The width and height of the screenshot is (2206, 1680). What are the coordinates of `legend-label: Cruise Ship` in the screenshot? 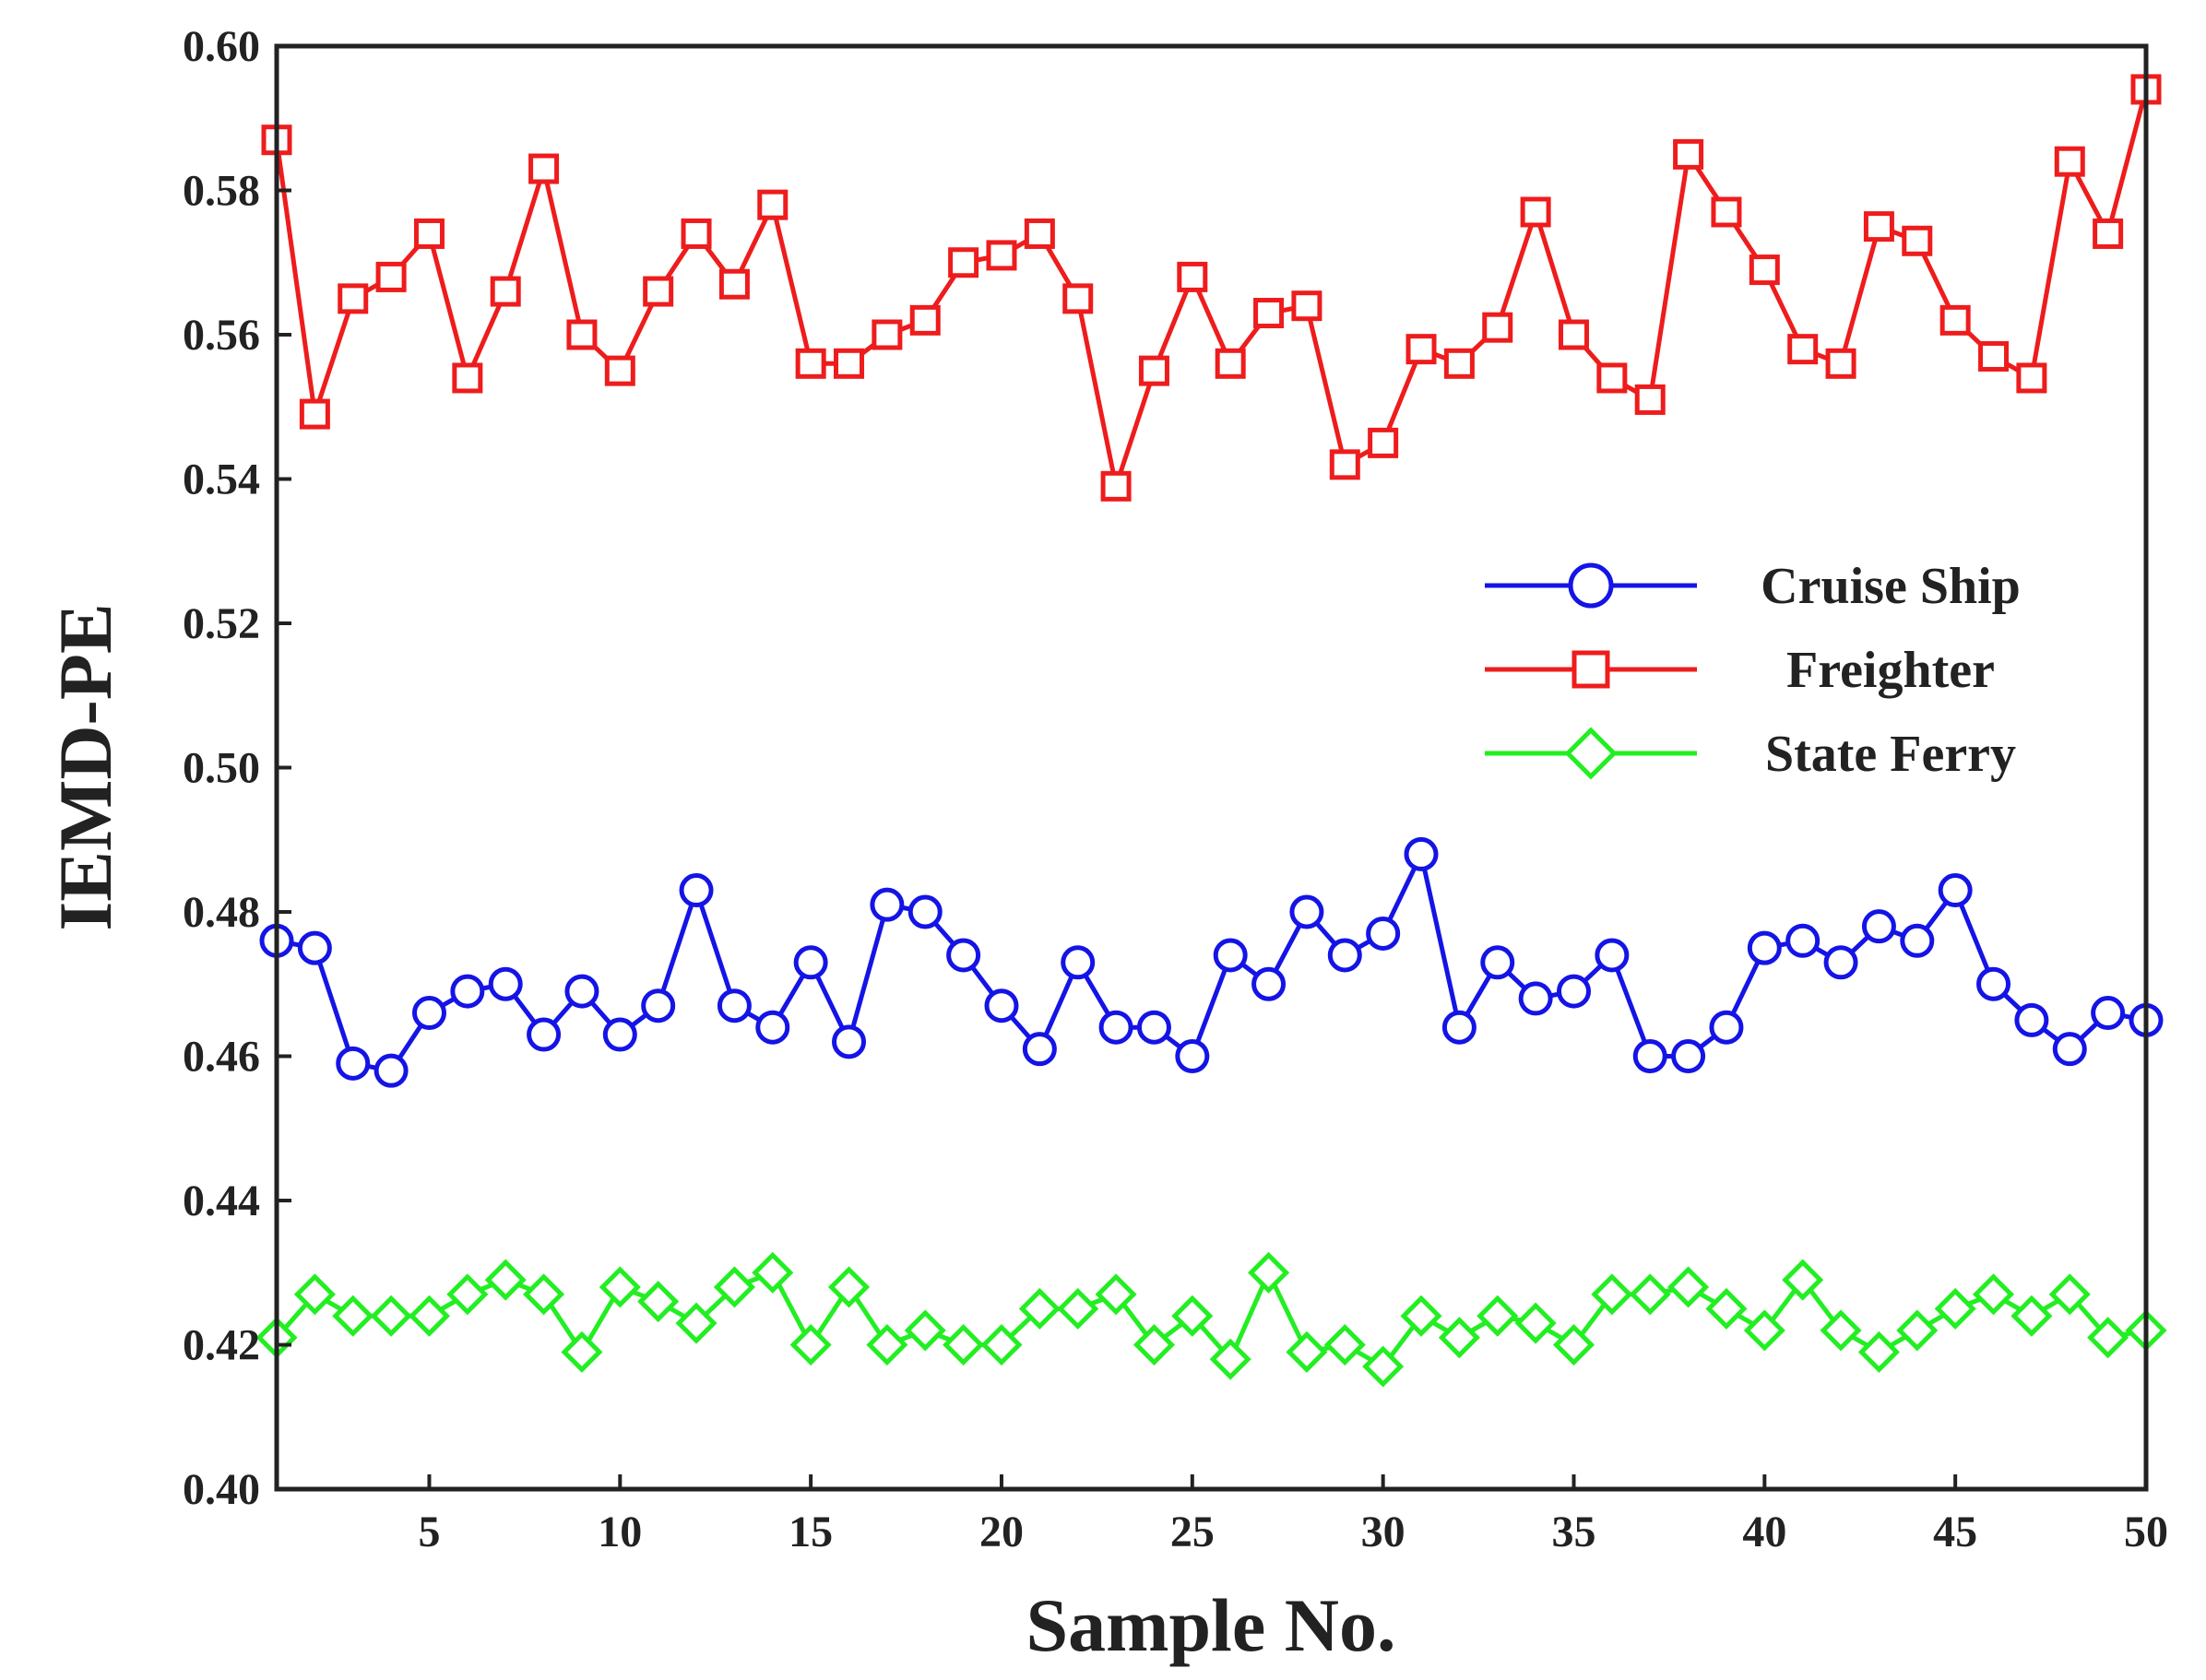 It's located at (1891, 586).